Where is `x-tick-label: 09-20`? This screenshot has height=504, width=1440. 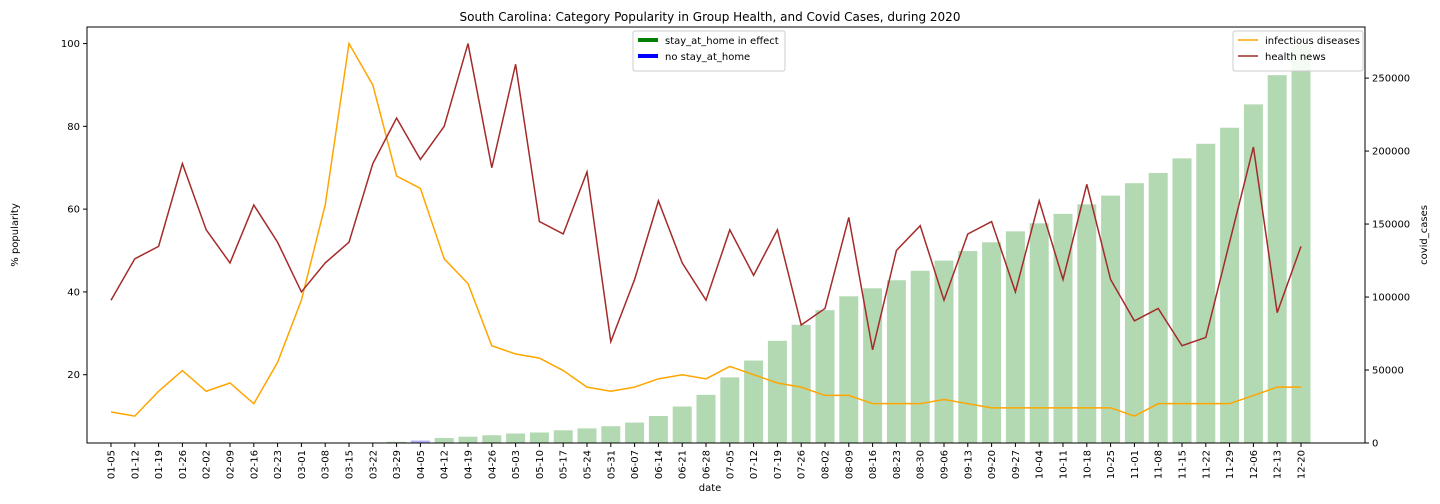
x-tick-label: 09-20 is located at coordinates (992, 464).